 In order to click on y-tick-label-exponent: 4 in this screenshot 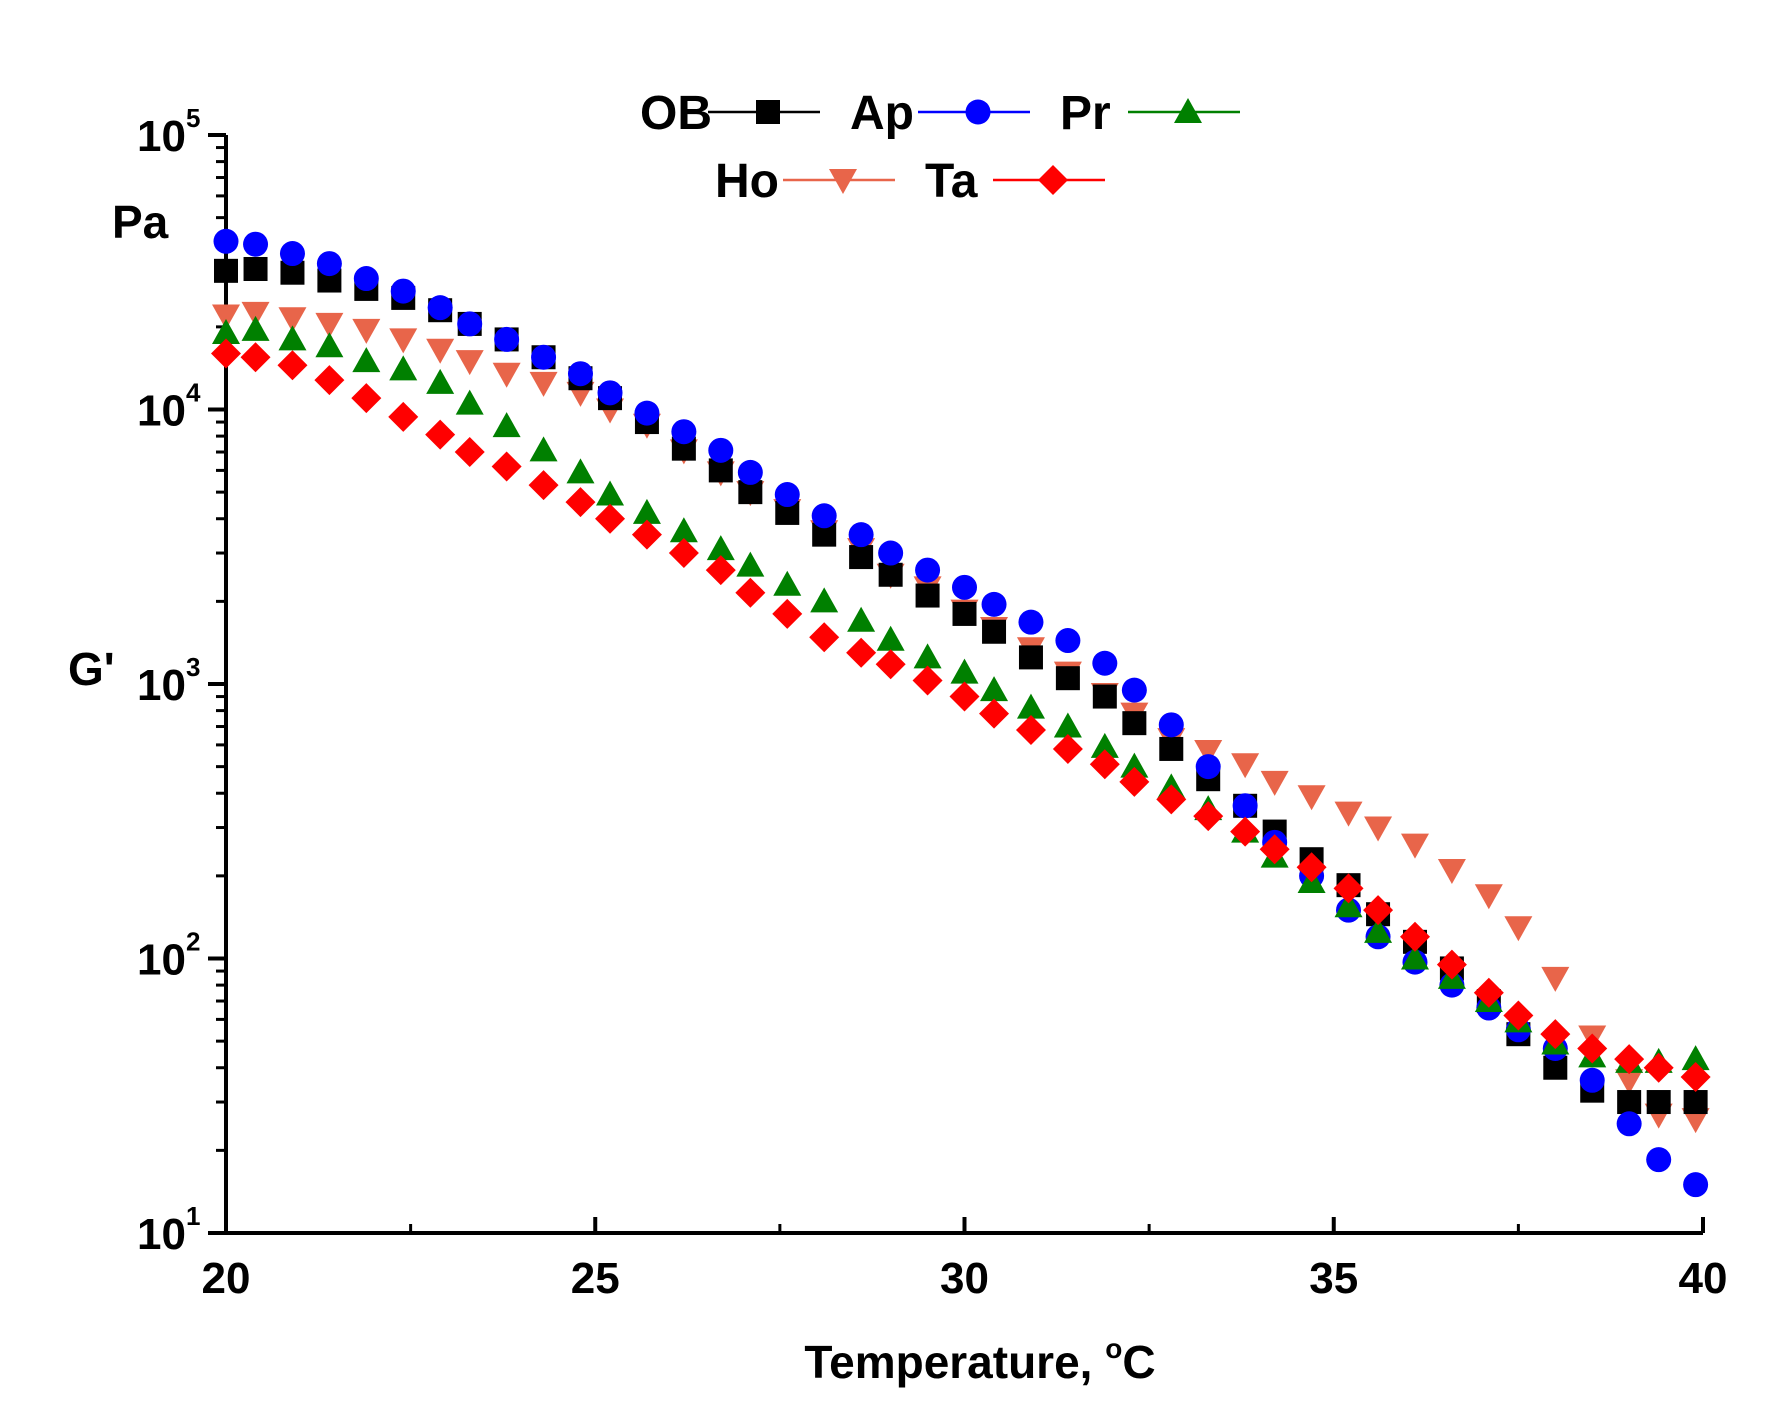, I will do `click(193, 393)`.